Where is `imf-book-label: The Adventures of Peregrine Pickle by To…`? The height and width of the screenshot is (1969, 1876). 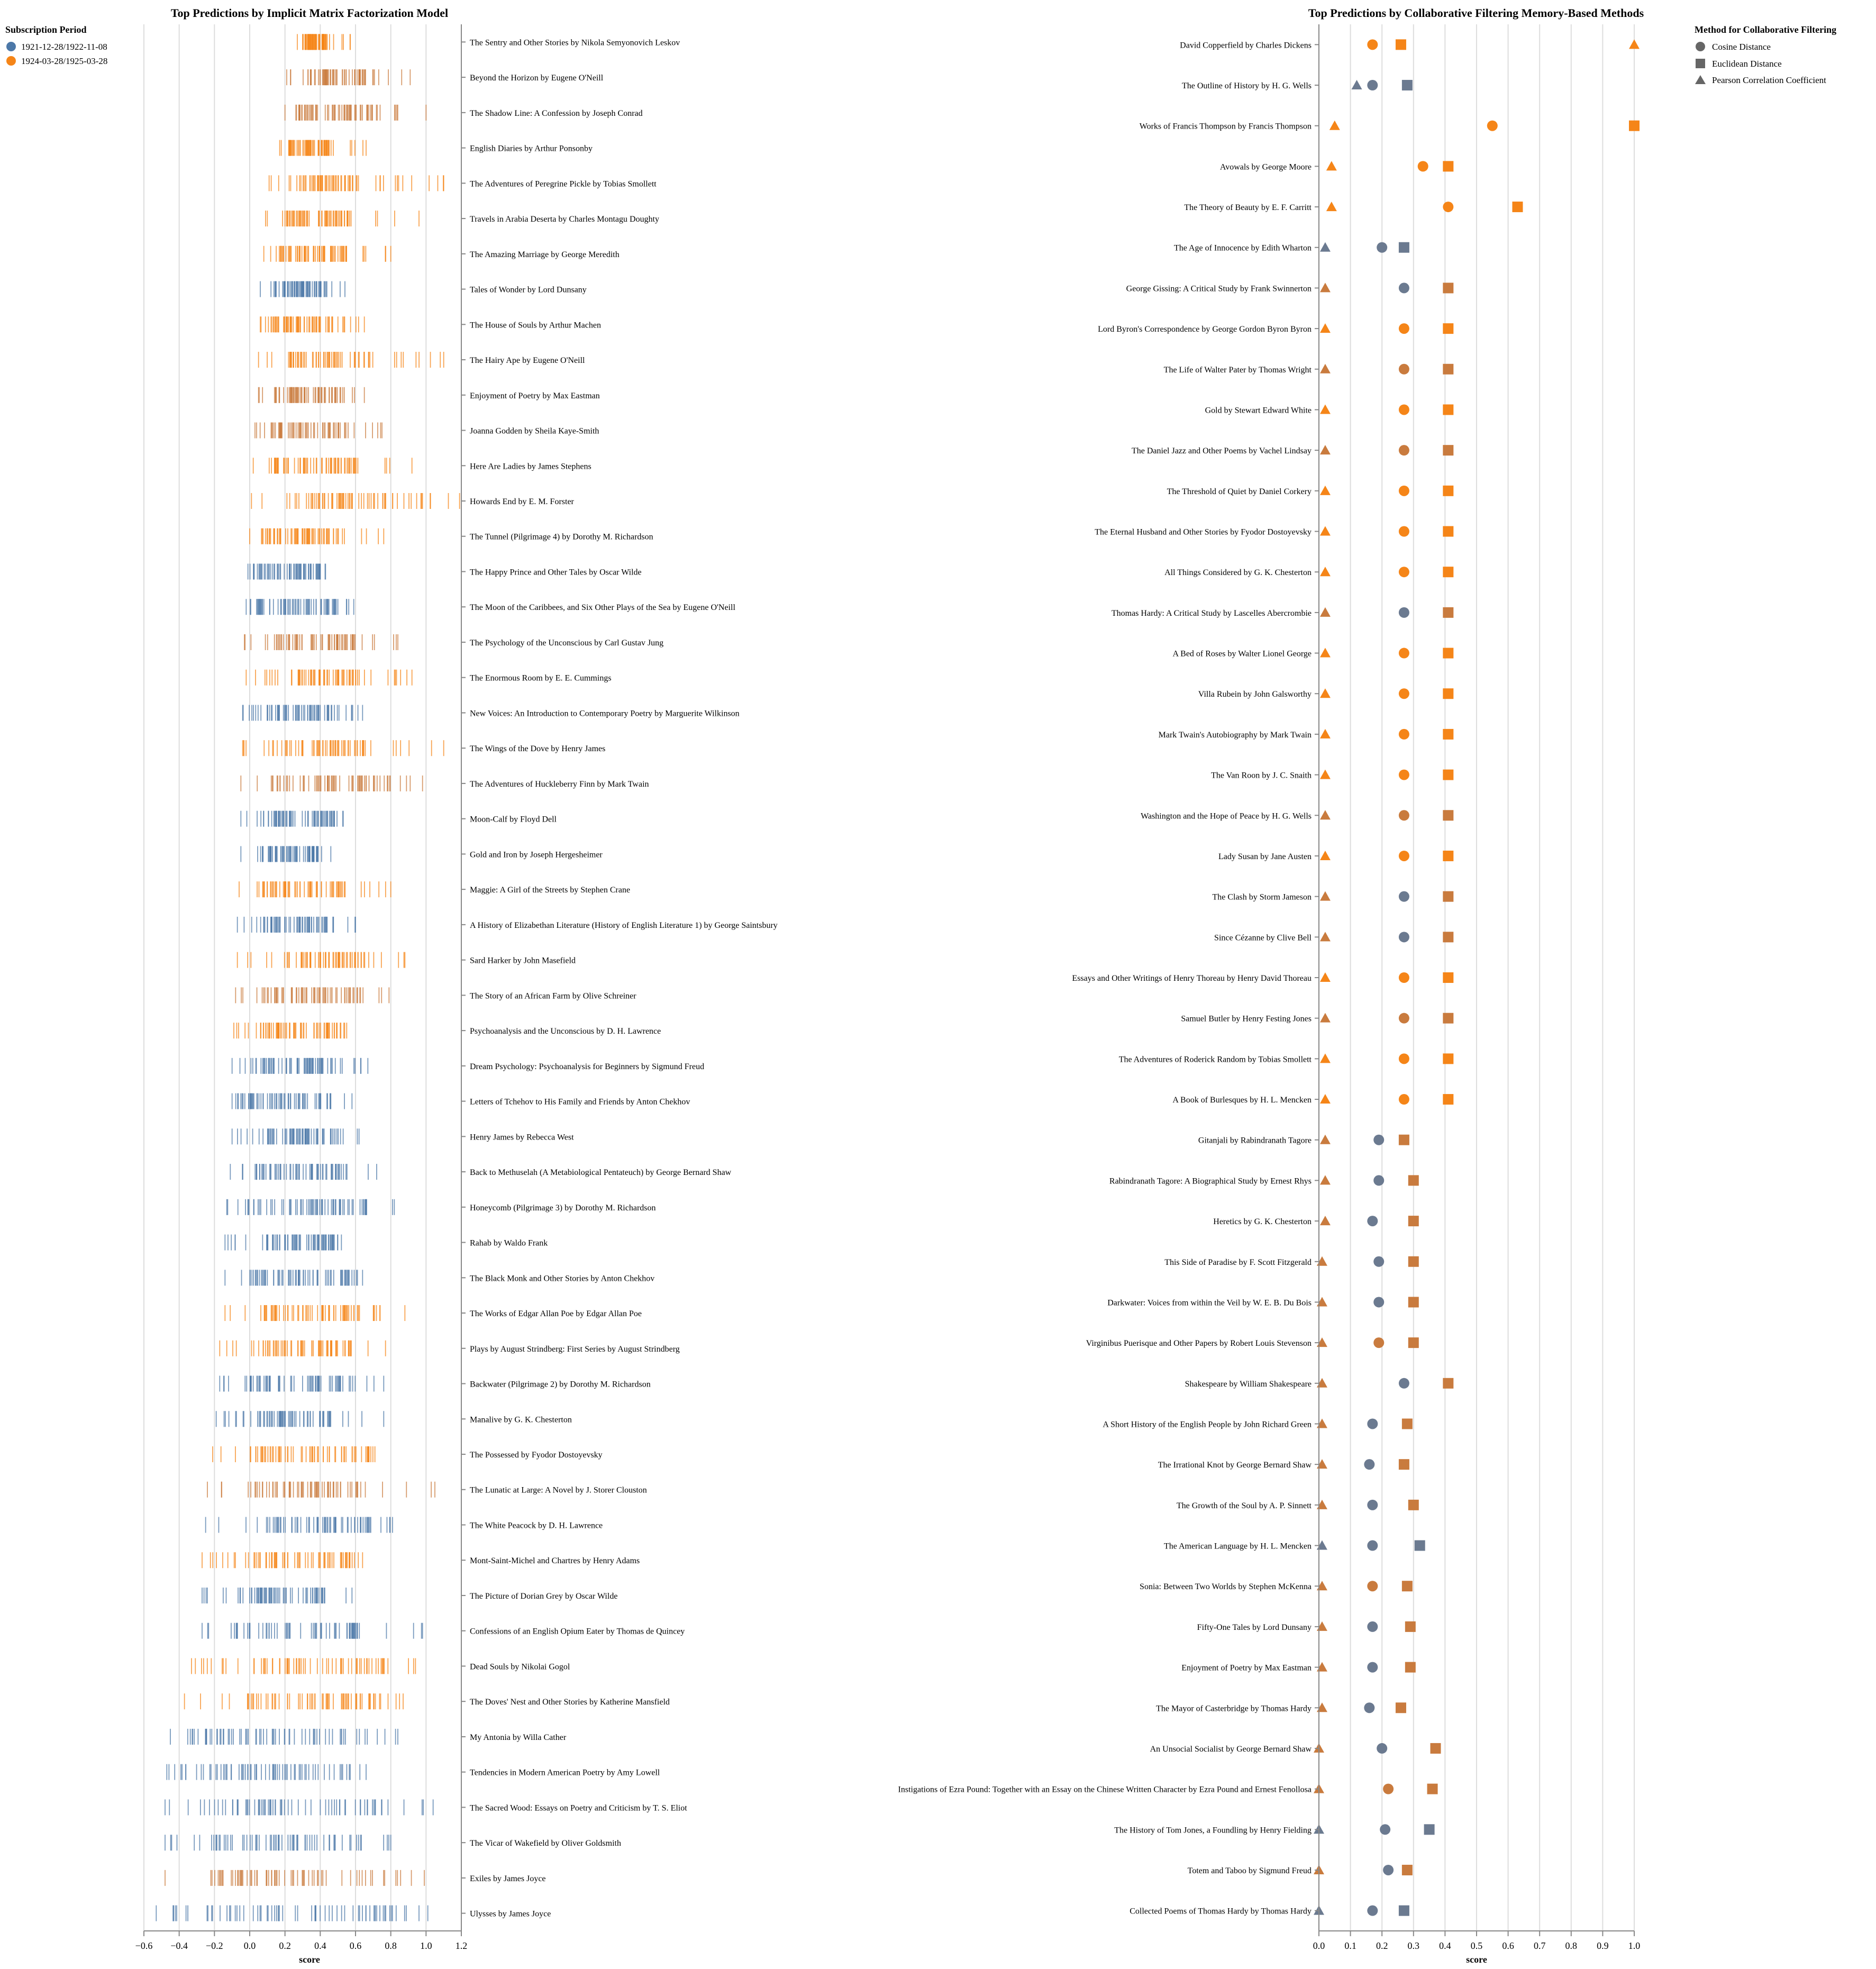 imf-book-label: The Adventures of Peregrine Pickle by To… is located at coordinates (563, 183).